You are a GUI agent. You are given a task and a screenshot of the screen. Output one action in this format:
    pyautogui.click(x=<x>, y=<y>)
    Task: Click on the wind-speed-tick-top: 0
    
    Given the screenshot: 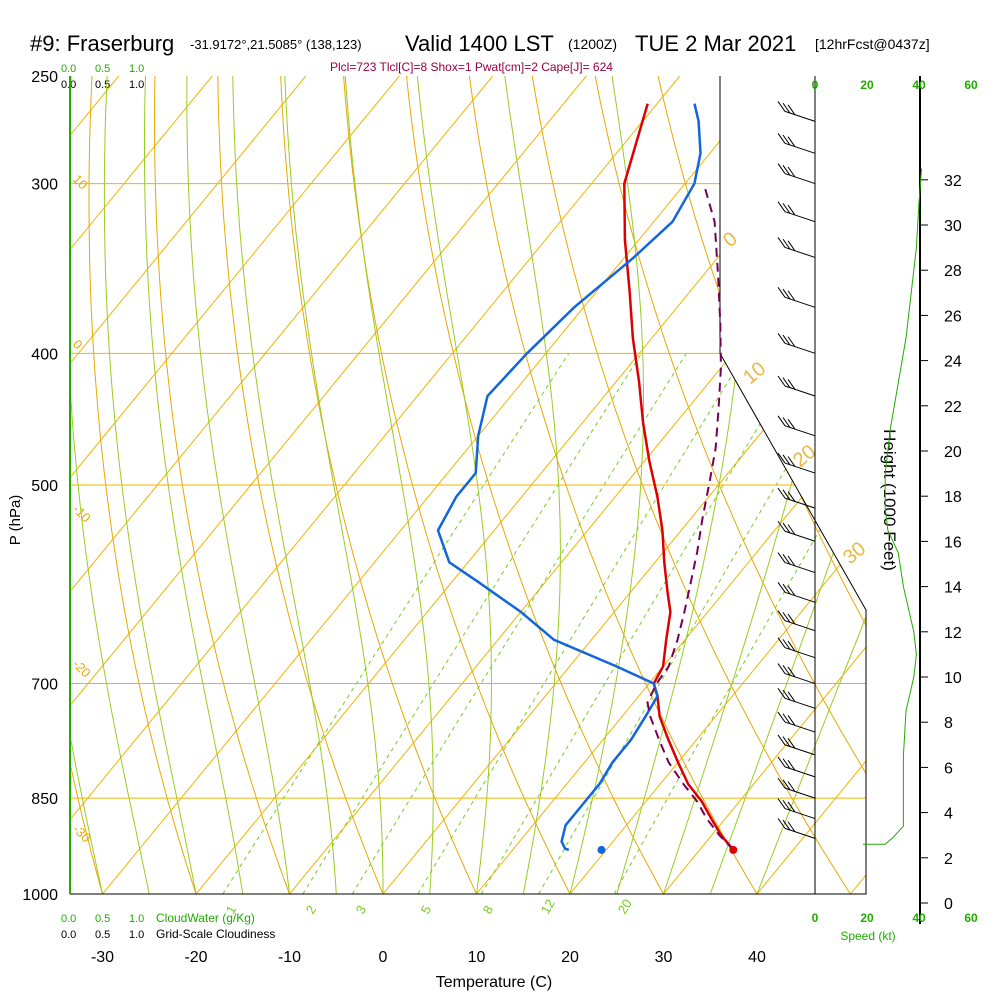 What is the action you would take?
    pyautogui.click(x=815, y=85)
    